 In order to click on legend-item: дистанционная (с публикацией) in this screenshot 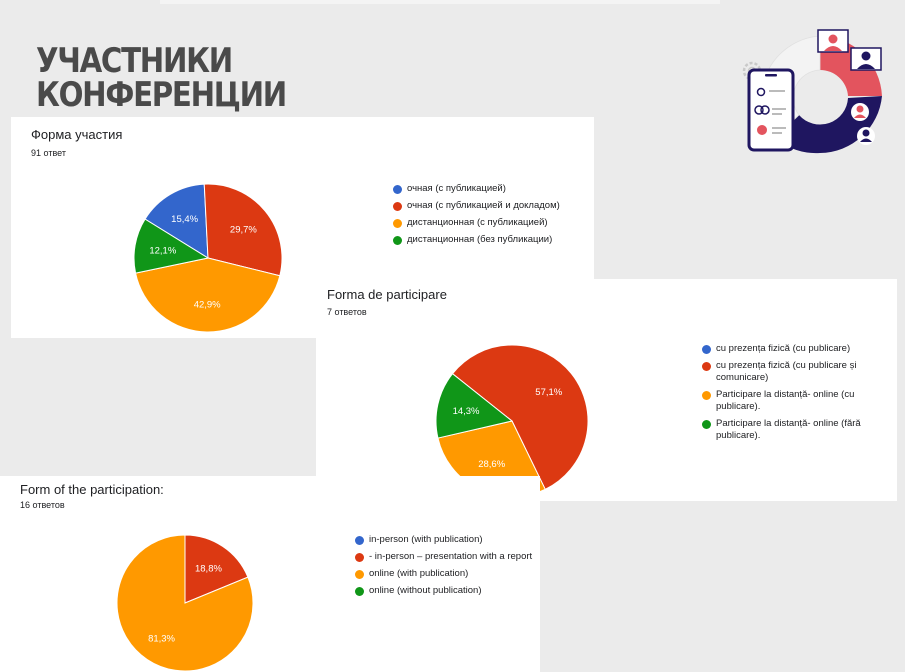, I will do `click(488, 223)`.